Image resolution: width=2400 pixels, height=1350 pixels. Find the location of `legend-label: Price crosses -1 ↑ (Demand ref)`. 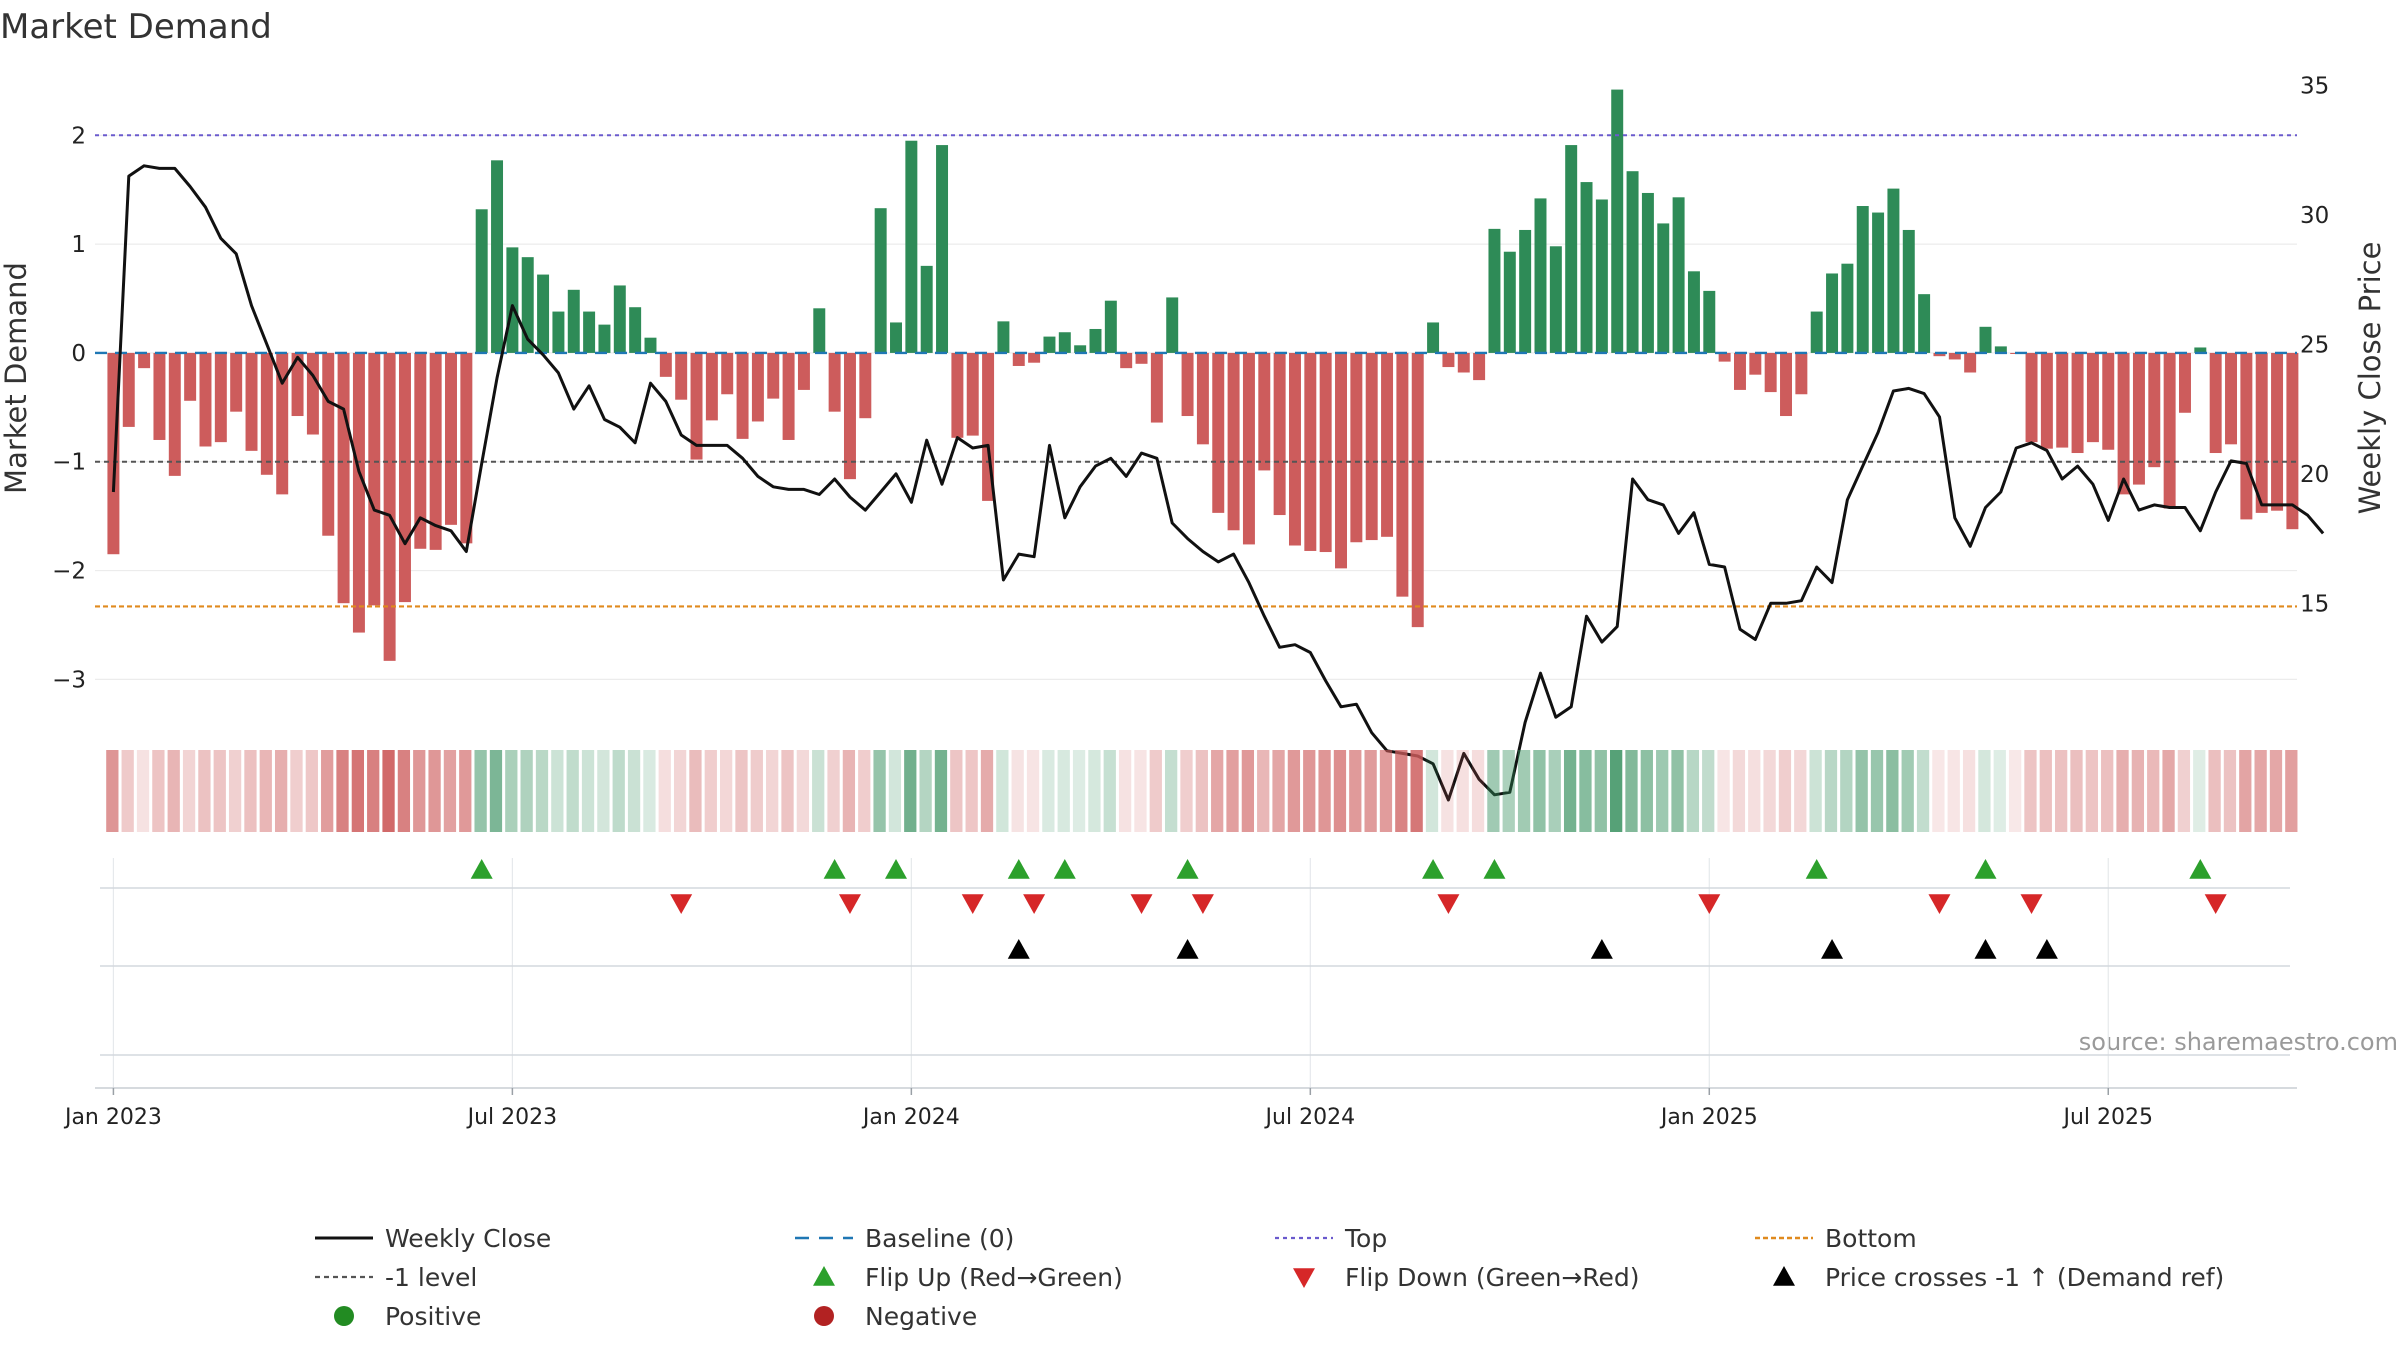

legend-label: Price crosses -1 ↑ (Demand ref) is located at coordinates (2024, 1277).